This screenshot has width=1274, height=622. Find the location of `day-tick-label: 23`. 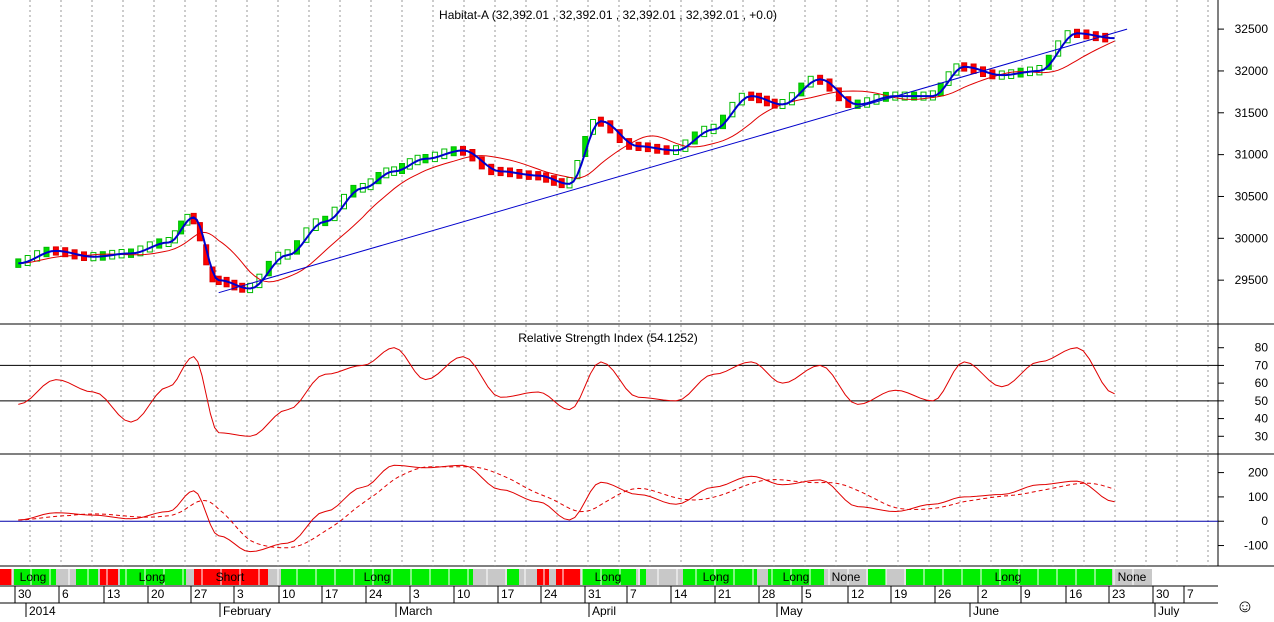

day-tick-label: 23 is located at coordinates (1119, 594).